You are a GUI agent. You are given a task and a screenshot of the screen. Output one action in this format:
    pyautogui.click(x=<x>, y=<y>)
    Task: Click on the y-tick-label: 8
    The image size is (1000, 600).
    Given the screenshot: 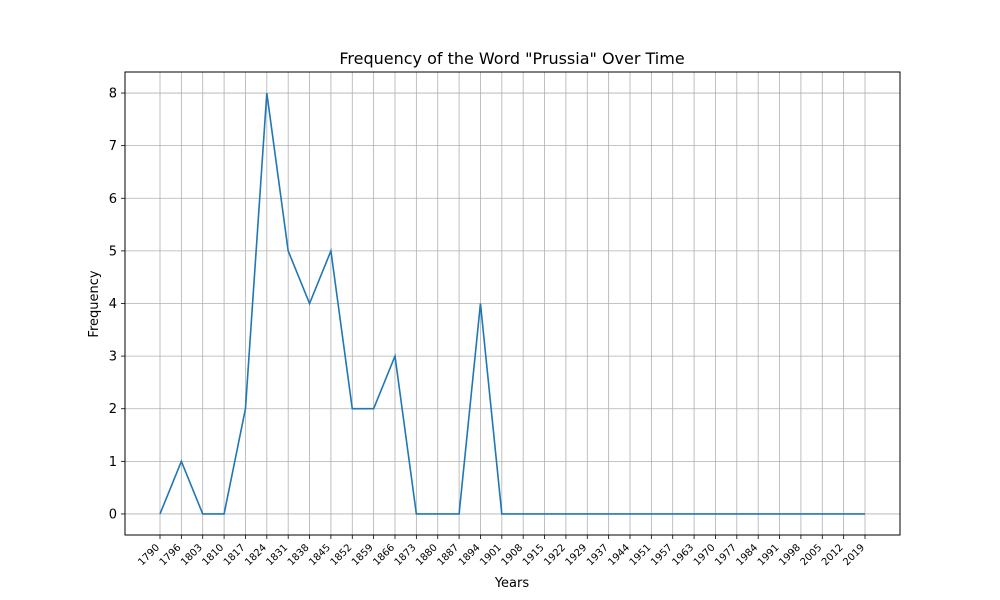 What is the action you would take?
    pyautogui.click(x=113, y=94)
    